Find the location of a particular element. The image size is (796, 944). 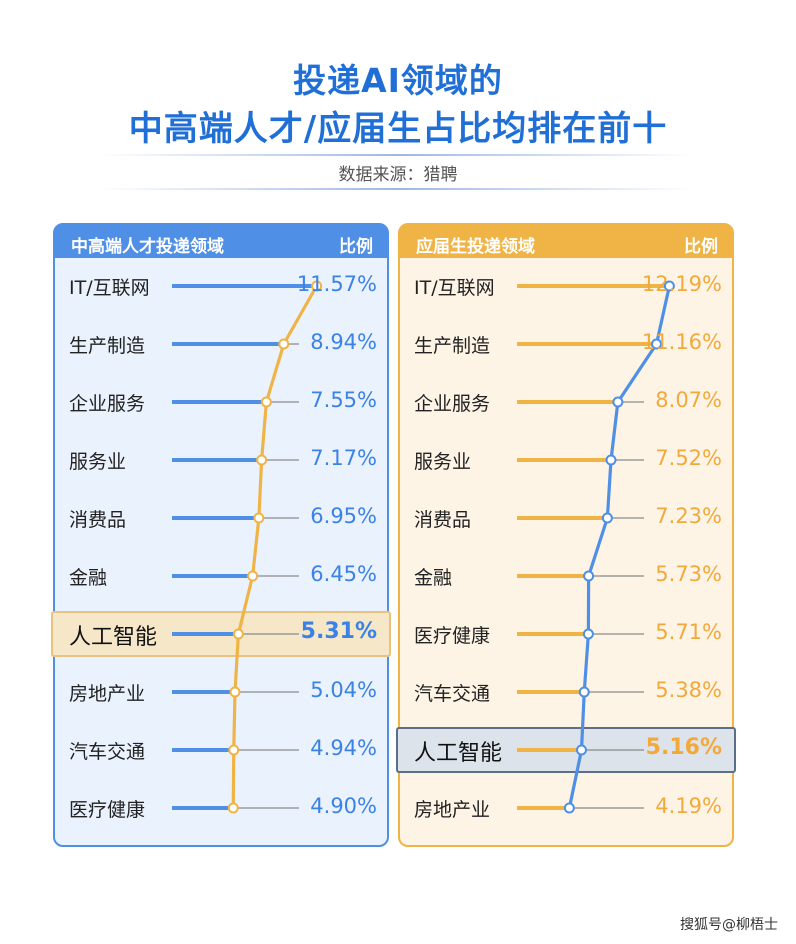

panel-header: 中高端人才投递领域 比例 is located at coordinates (221, 241).